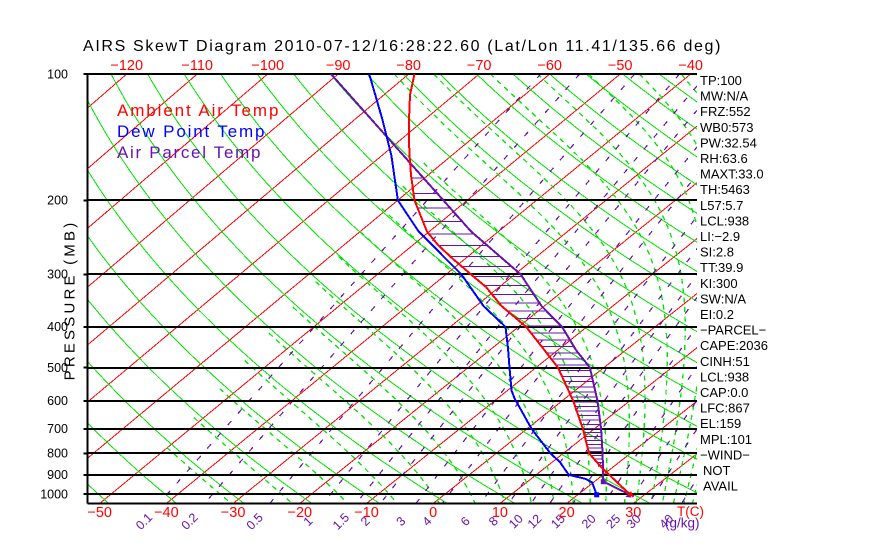  I want to click on svg-text: TH:5463, so click(725, 189).